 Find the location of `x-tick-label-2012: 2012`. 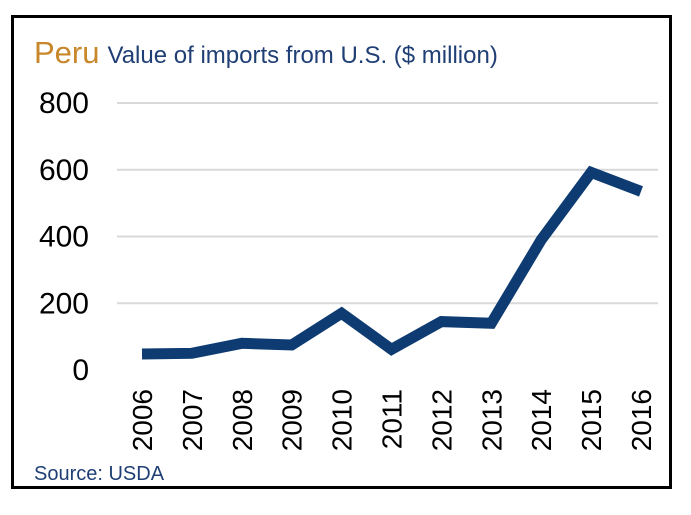

x-tick-label-2012: 2012 is located at coordinates (441, 420).